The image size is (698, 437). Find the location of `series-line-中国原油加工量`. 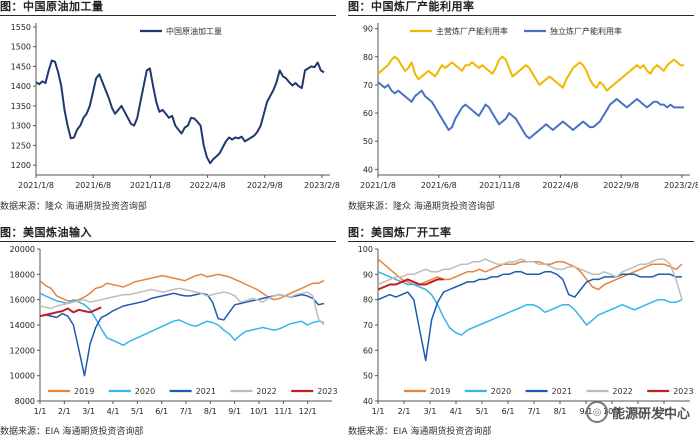

series-line-中国原油加工量 is located at coordinates (180, 112).